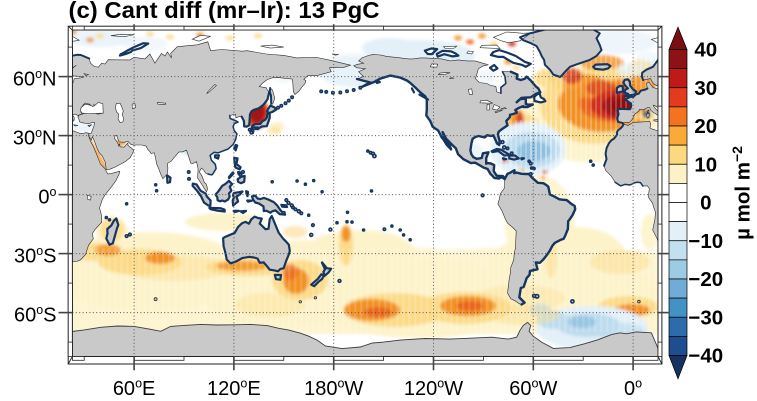  I want to click on svg-text: −40, so click(705, 356).